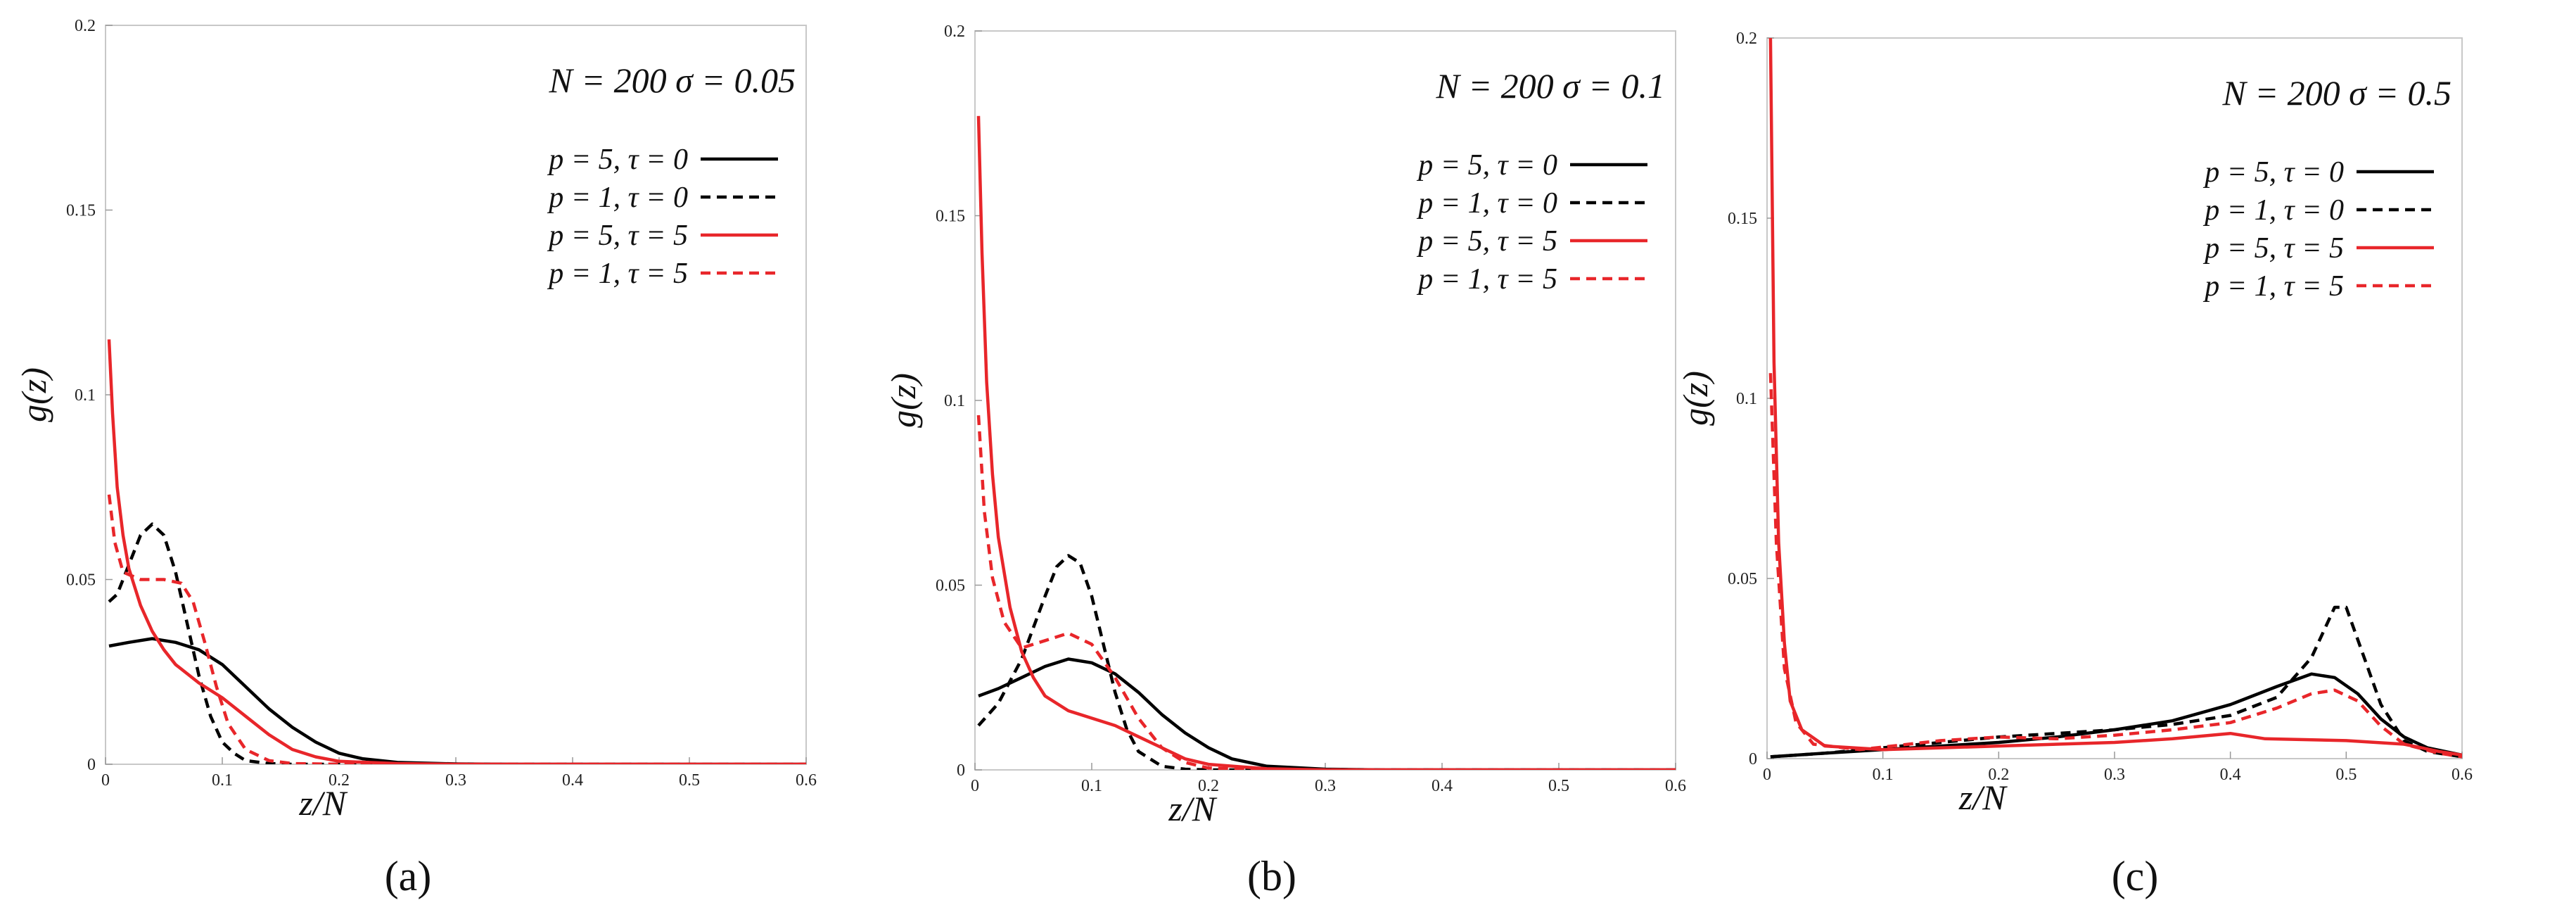 This screenshot has width=2576, height=924. Describe the element at coordinates (408, 876) in the screenshot. I see `panel-label: (a)` at that location.